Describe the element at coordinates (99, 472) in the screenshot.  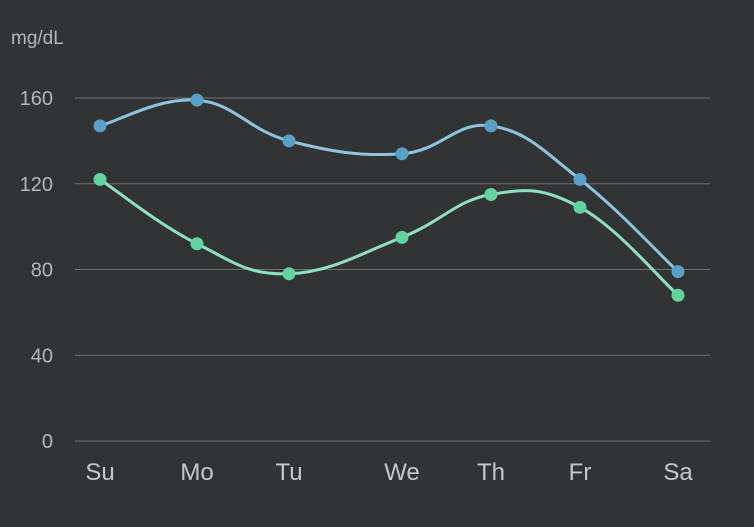
I see `x-tick-label-su: Su` at that location.